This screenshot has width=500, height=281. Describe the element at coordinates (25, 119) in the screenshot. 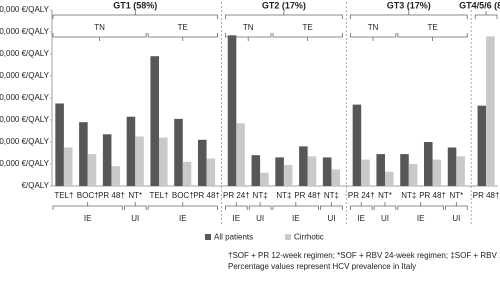

I see `y-tick-label: 30,000 €/QALY` at that location.